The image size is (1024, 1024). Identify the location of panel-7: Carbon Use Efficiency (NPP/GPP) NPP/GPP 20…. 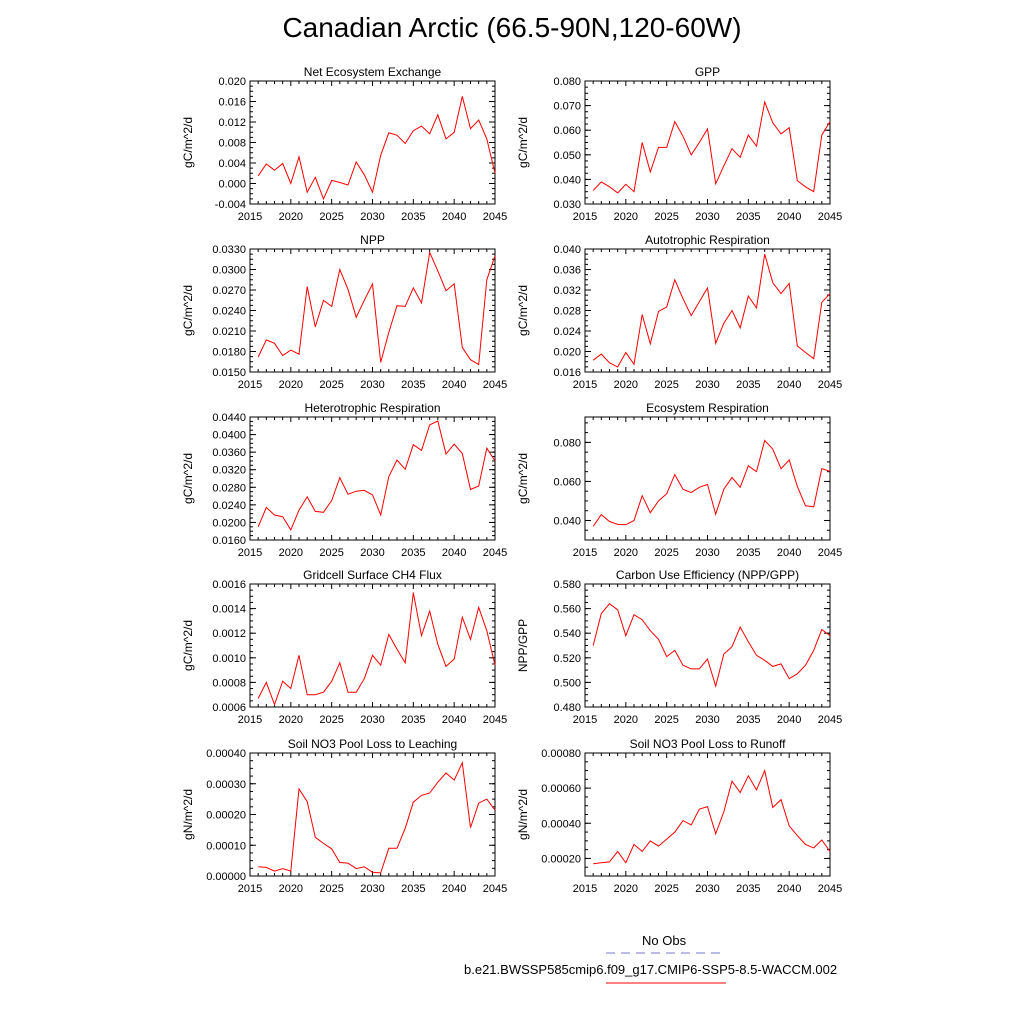
(679, 647).